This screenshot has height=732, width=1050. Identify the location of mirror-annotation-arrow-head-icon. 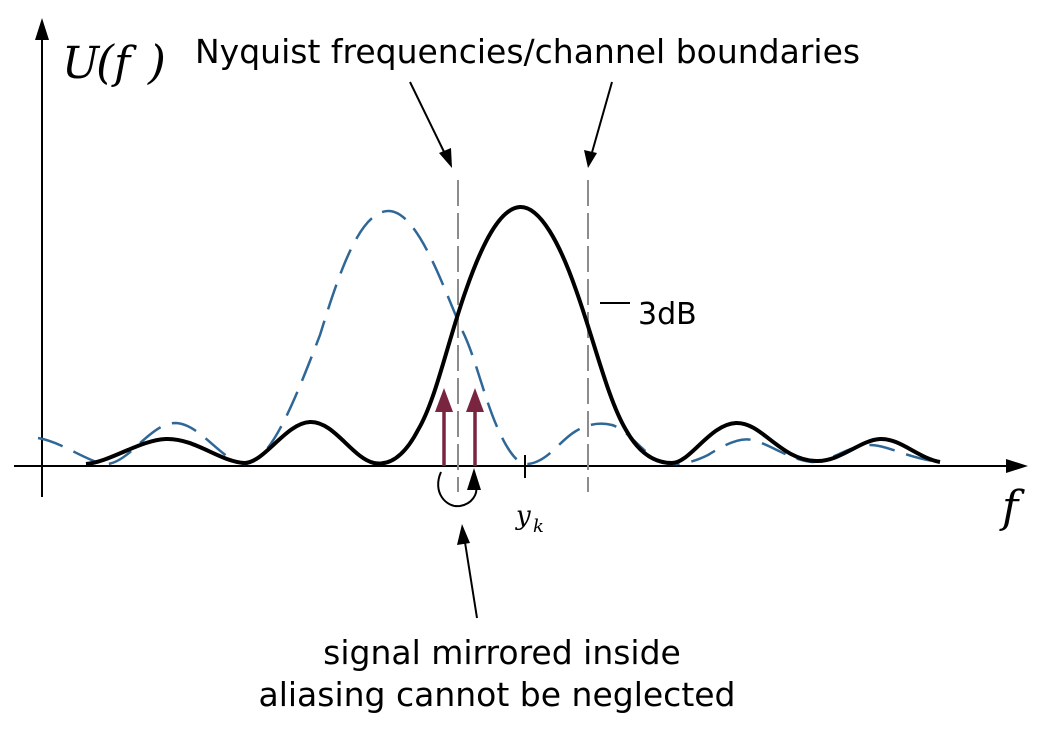
(463, 534).